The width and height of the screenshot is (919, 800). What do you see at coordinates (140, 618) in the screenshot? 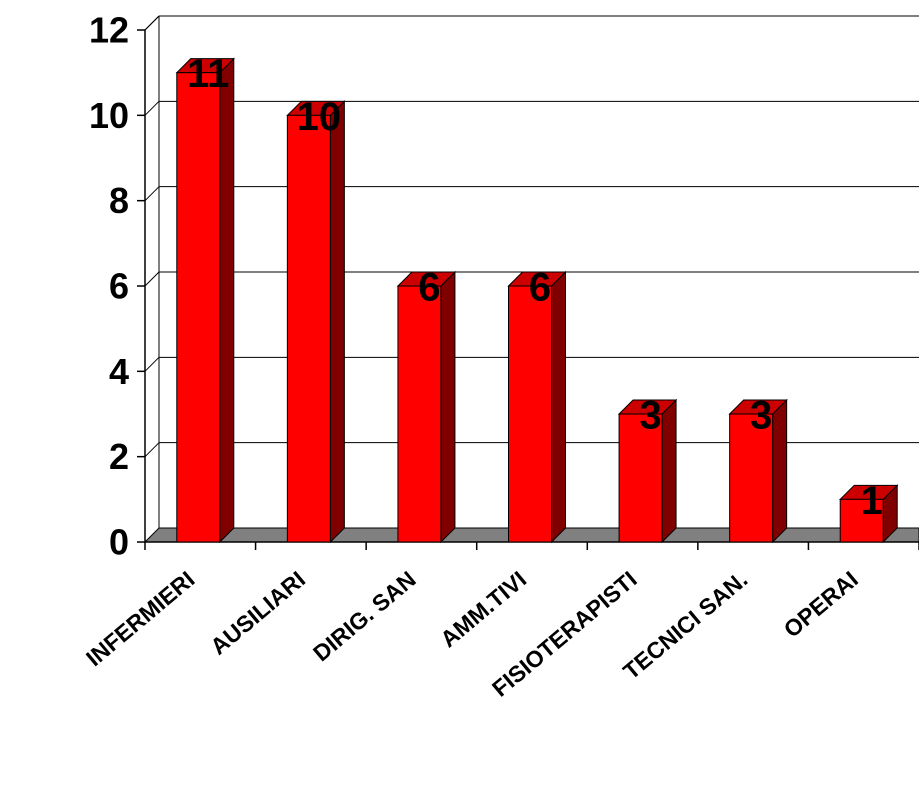
I see `x-category-label: INFERMIERI` at bounding box center [140, 618].